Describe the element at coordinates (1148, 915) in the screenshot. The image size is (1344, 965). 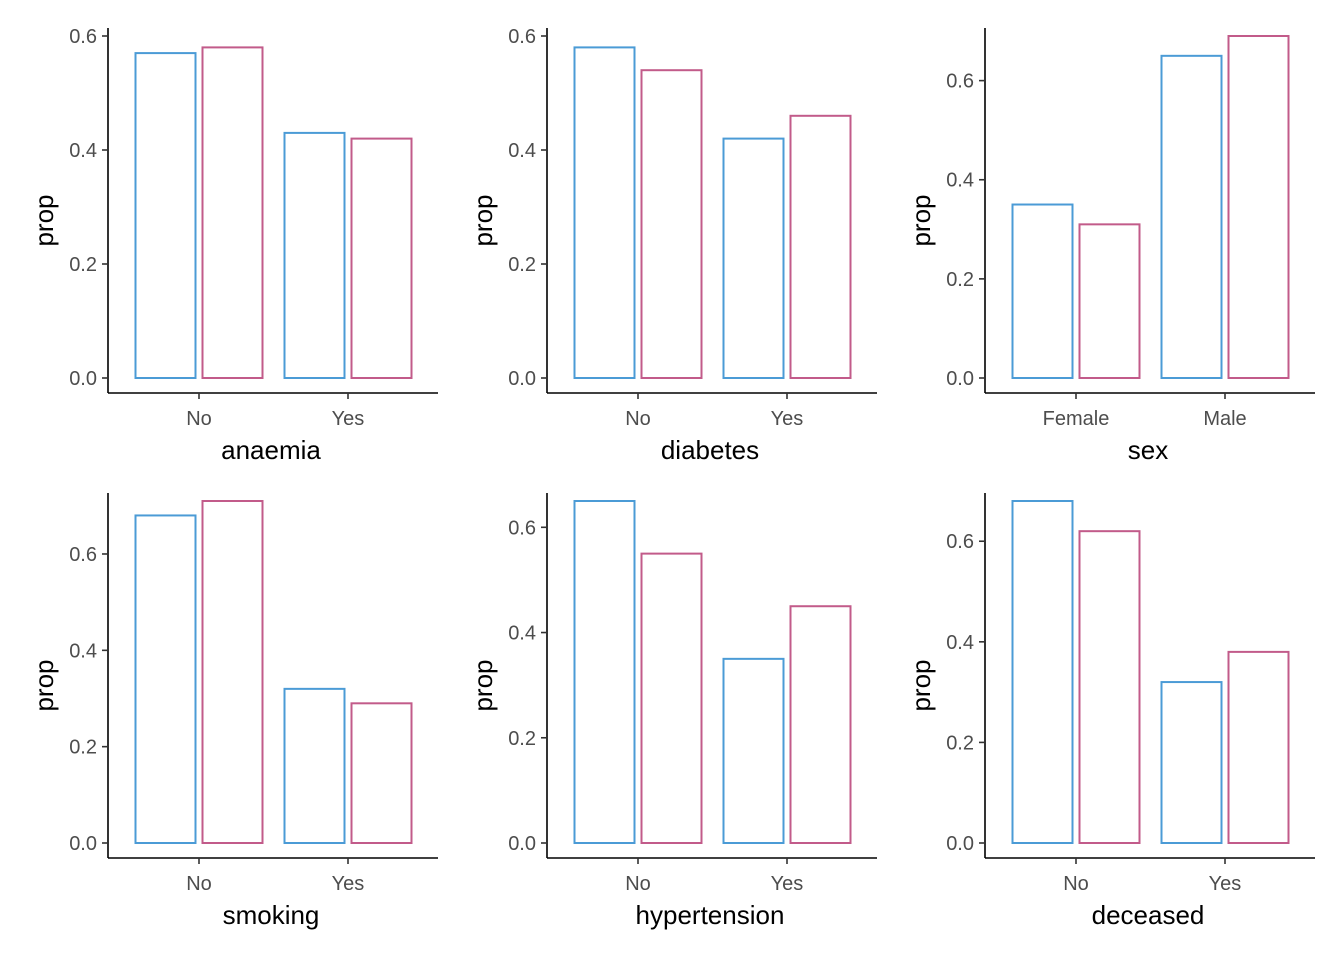
I see `x-axis-title: deceased` at that location.